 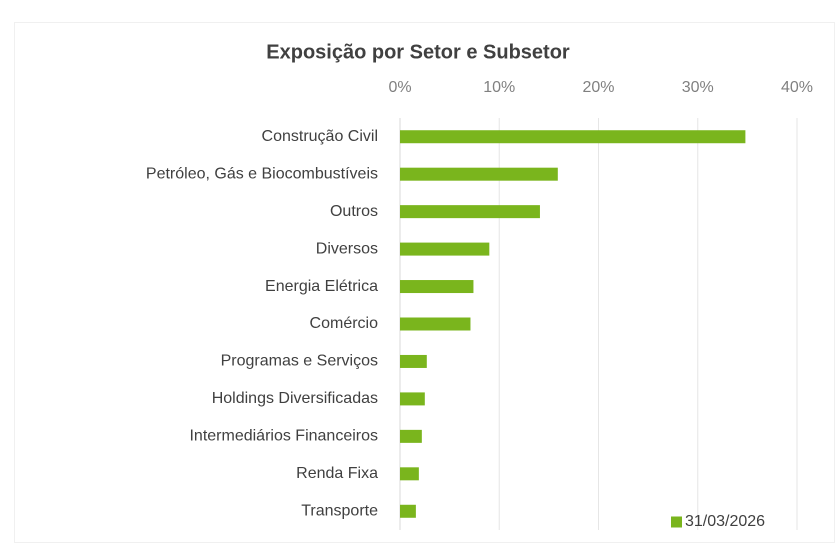 I want to click on y-tick-label: Outros, so click(x=354, y=211).